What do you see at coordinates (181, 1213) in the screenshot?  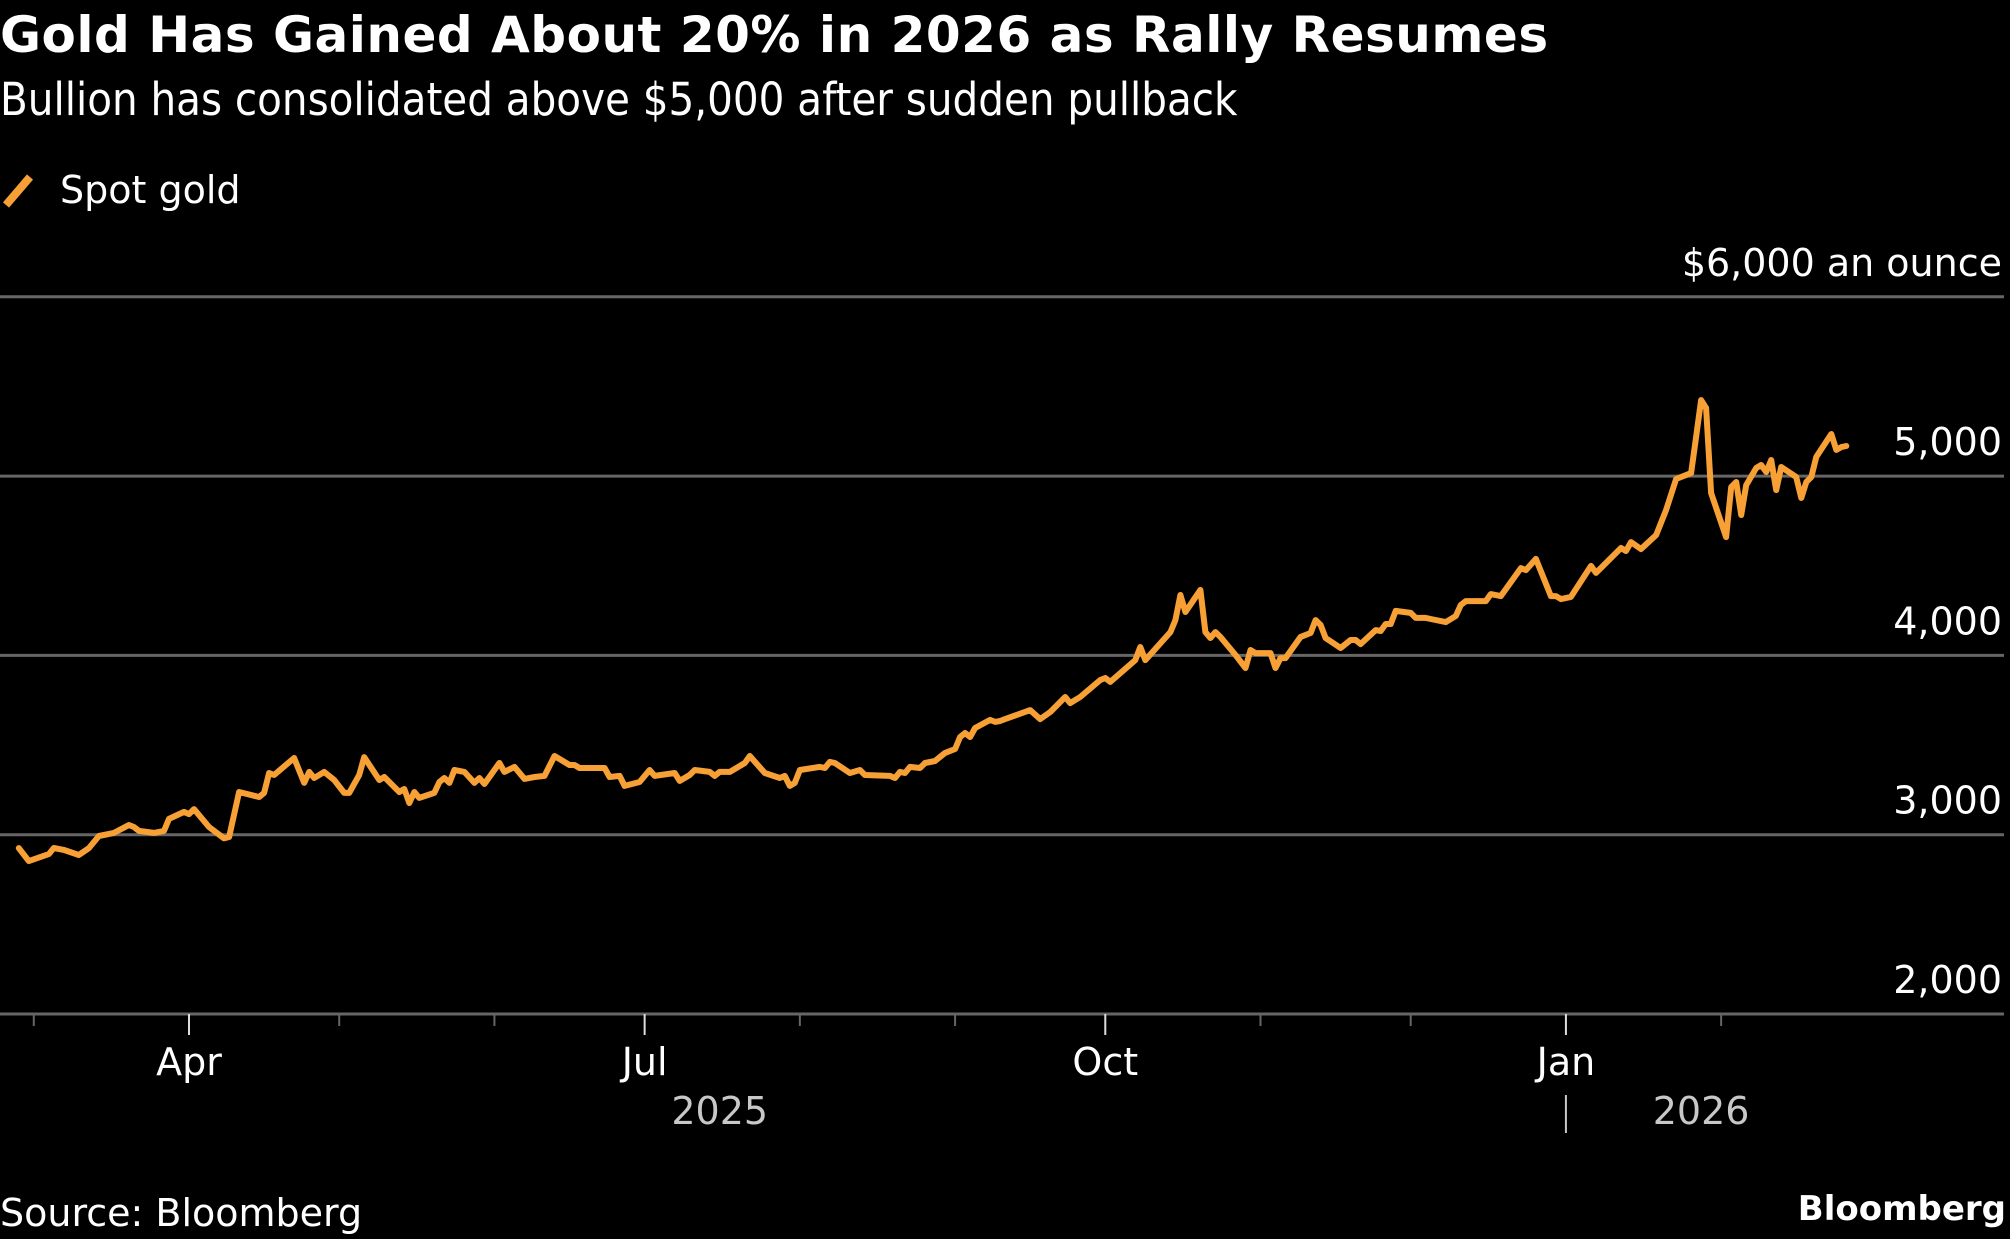 I see `source-note: Source: Bloomberg` at bounding box center [181, 1213].